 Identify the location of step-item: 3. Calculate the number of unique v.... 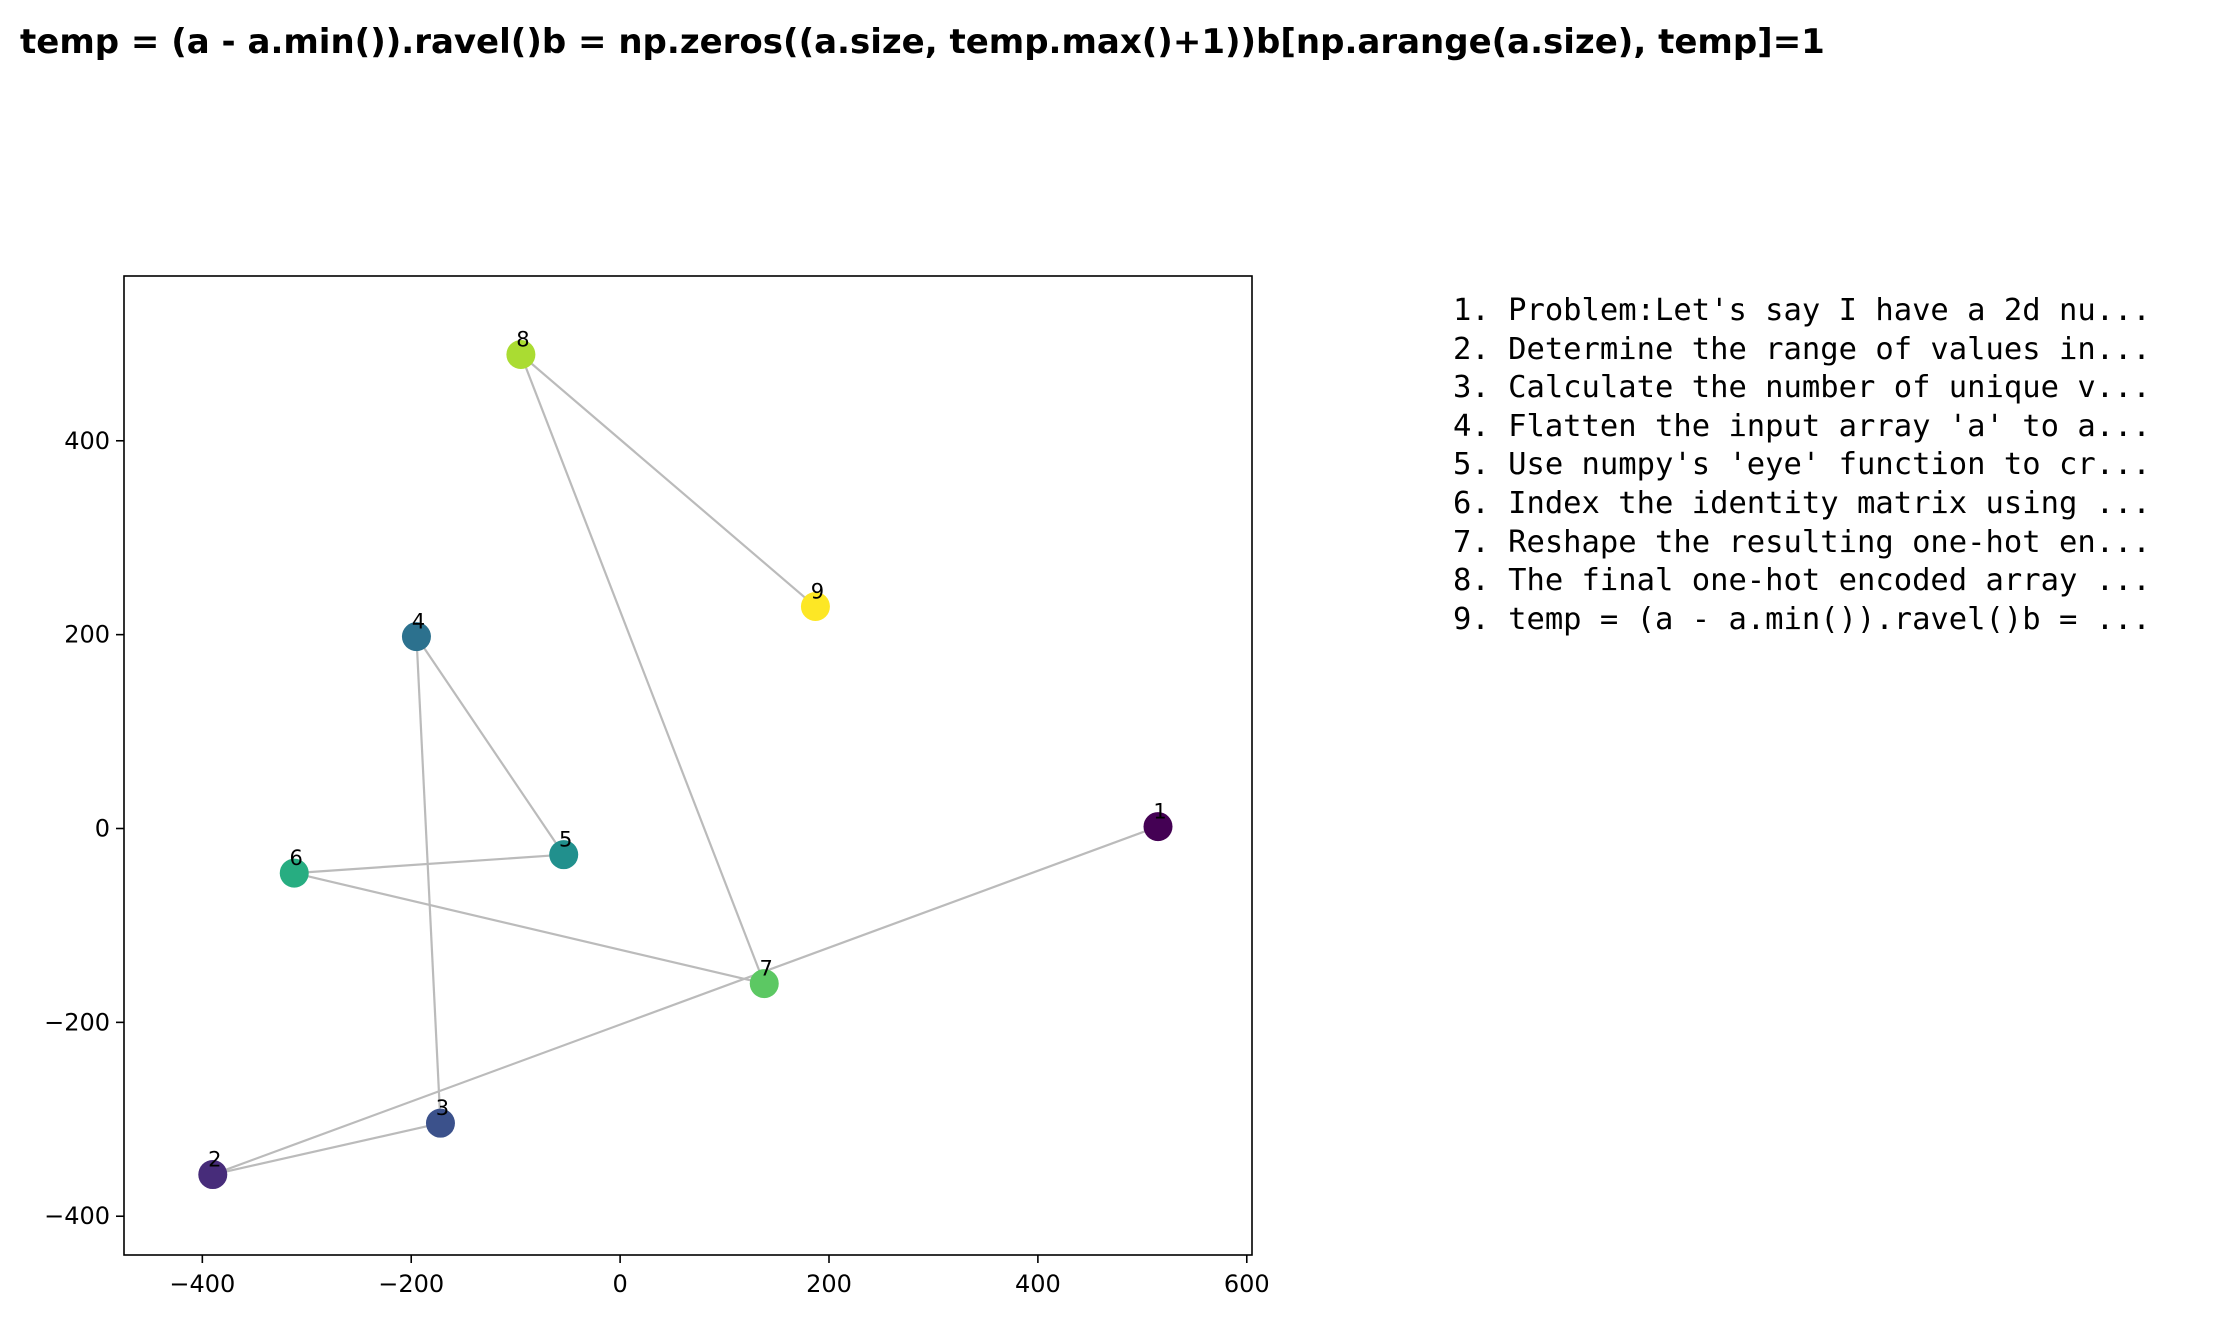
(1802, 388).